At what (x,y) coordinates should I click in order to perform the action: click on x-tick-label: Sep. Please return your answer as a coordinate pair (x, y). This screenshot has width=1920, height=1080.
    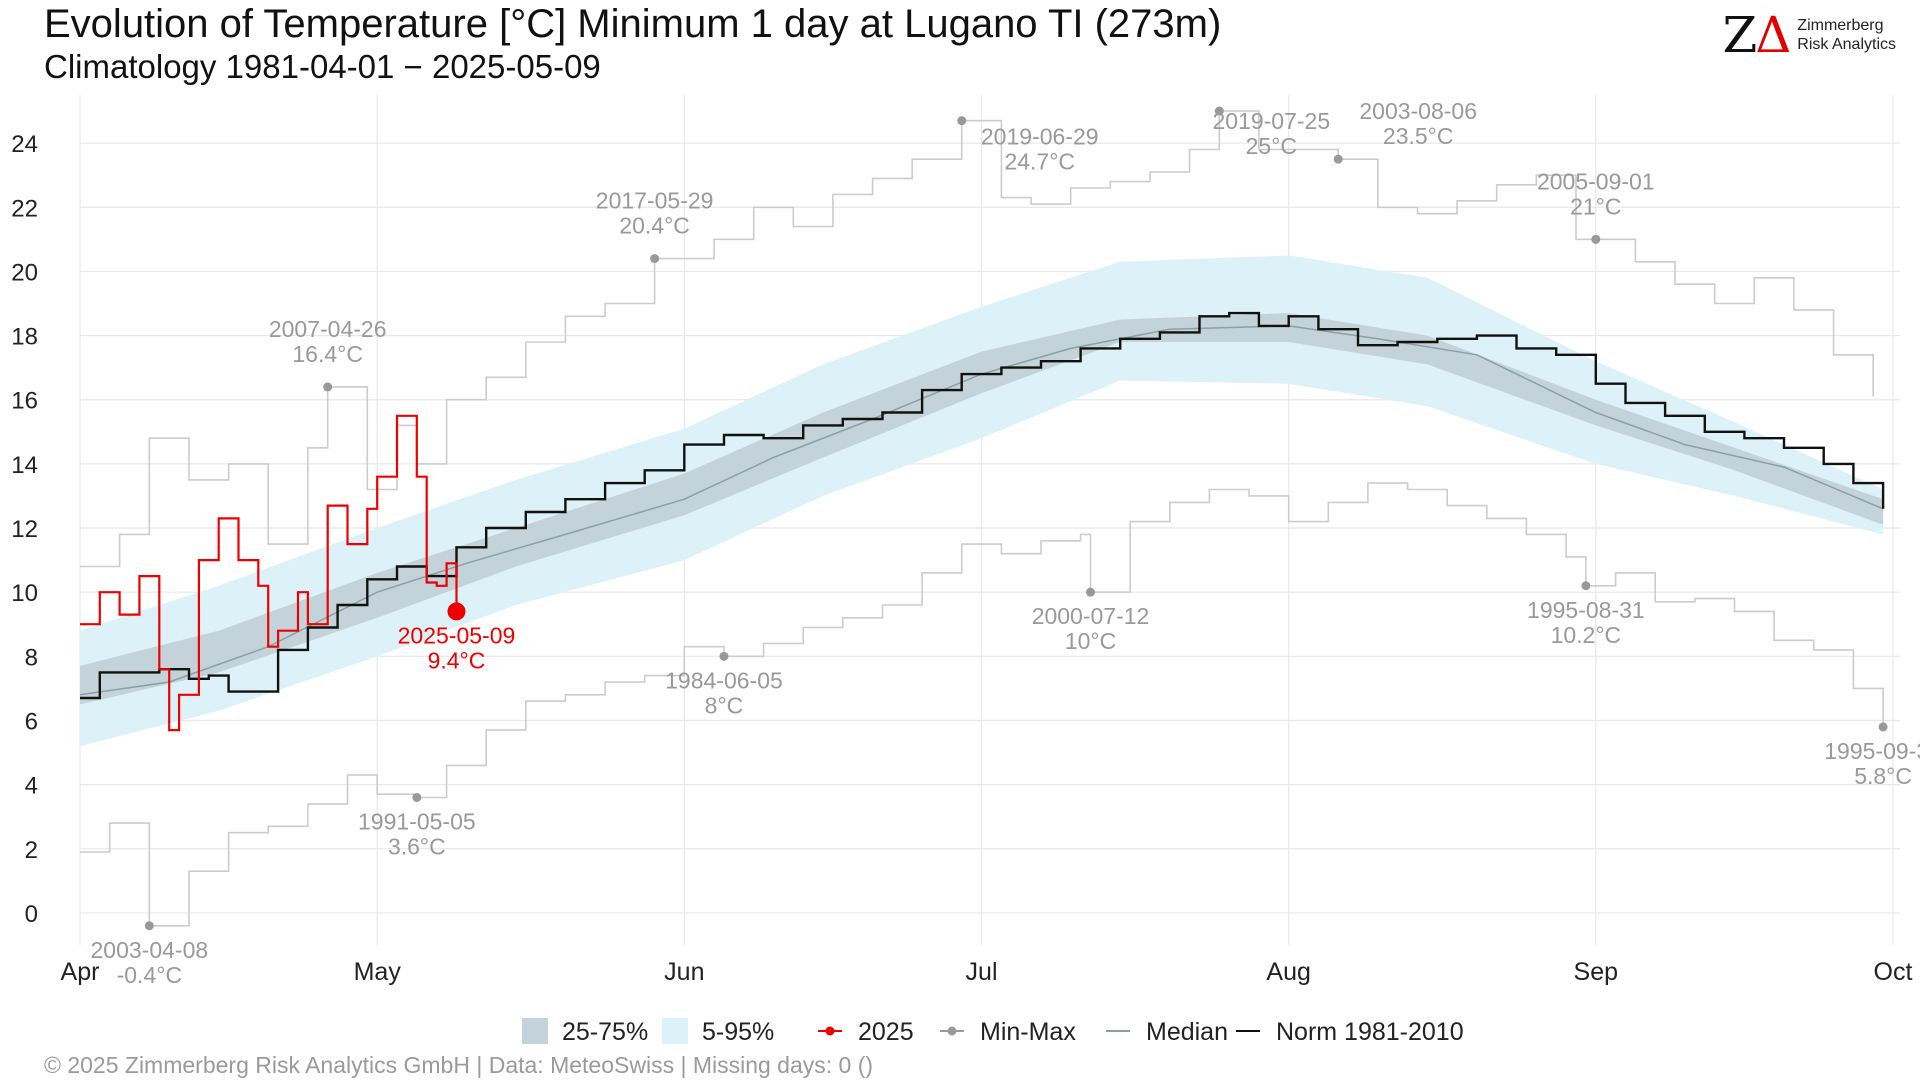
    Looking at the image, I should click on (1596, 972).